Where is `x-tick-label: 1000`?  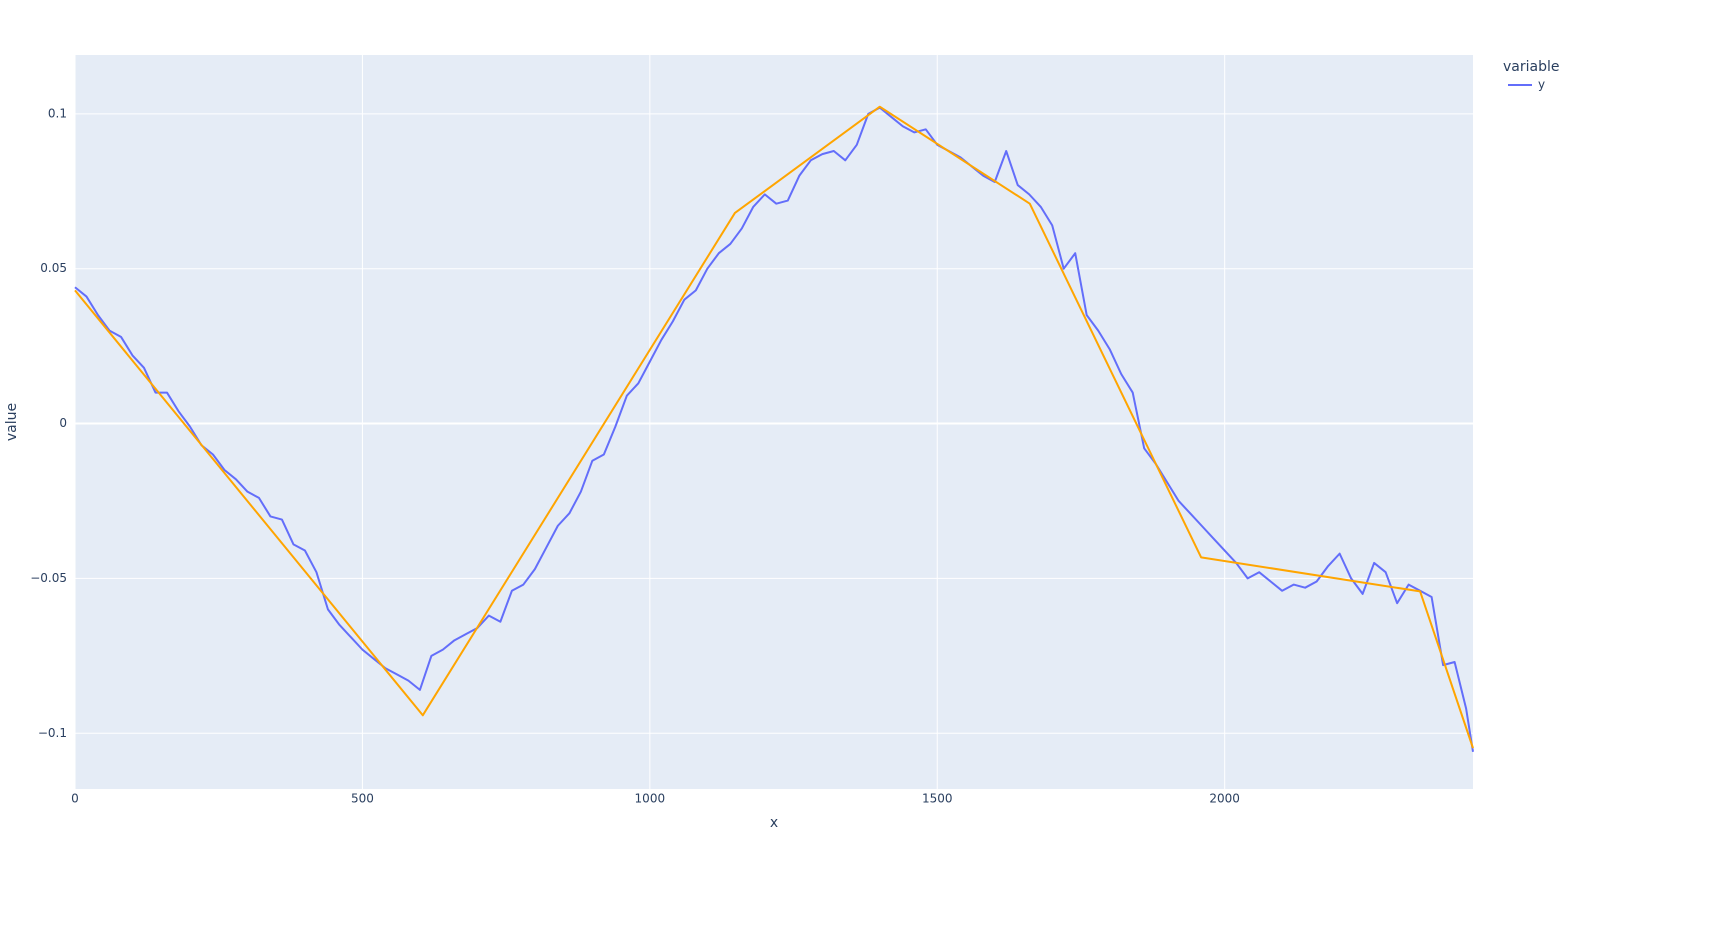
x-tick-label: 1000 is located at coordinates (650, 799).